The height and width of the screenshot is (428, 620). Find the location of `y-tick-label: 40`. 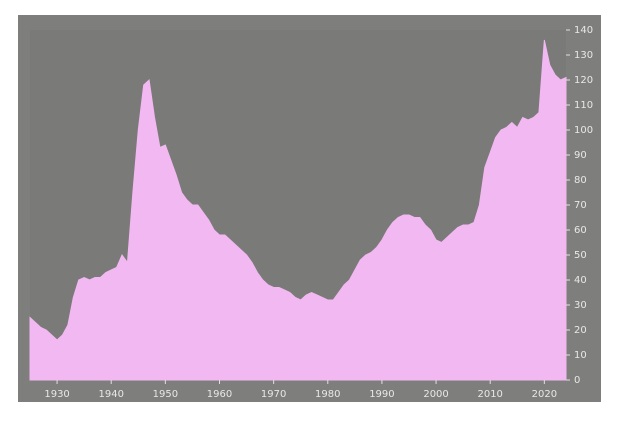

y-tick-label: 40 is located at coordinates (580, 280).